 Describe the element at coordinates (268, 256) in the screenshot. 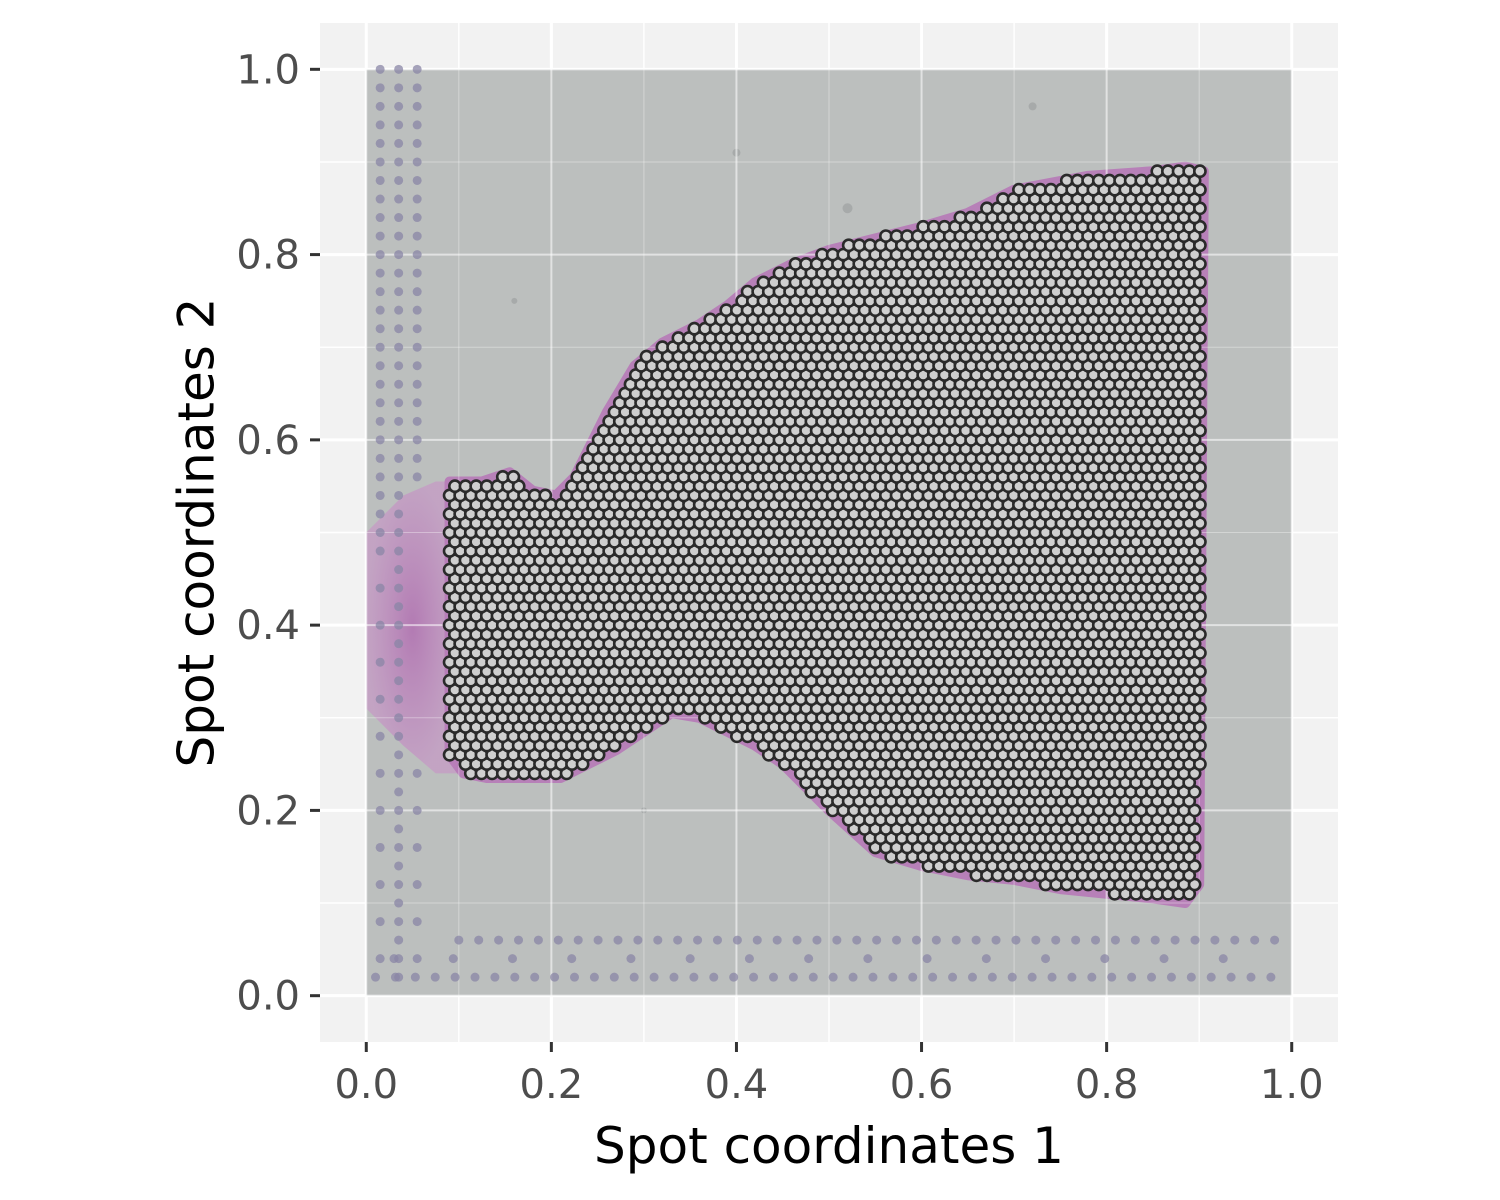

I see `y-tick-label: 0.8` at that location.